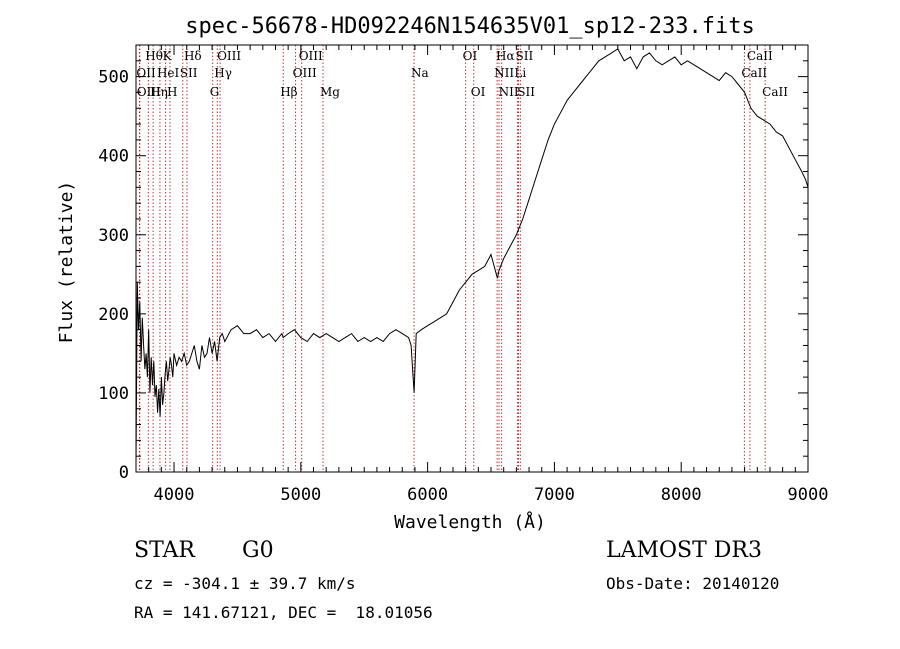 Image resolution: width=900 pixels, height=649 pixels. I want to click on y-tick-label-2: 200, so click(113, 315).